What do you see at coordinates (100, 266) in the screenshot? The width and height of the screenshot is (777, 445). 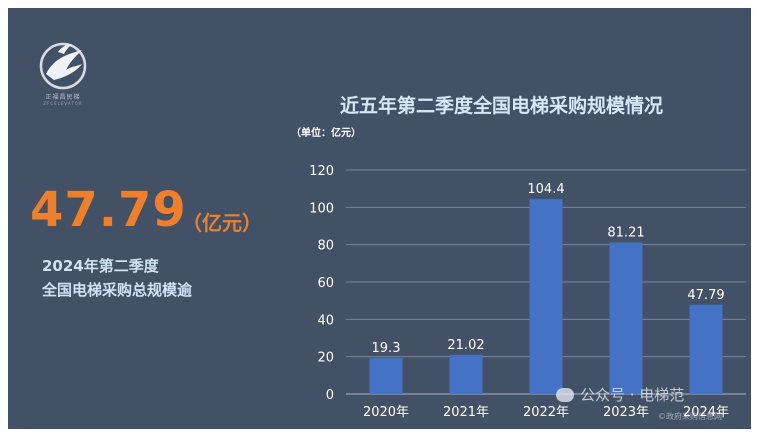 I see `highlight-desc-line1: 2024年第二季度` at bounding box center [100, 266].